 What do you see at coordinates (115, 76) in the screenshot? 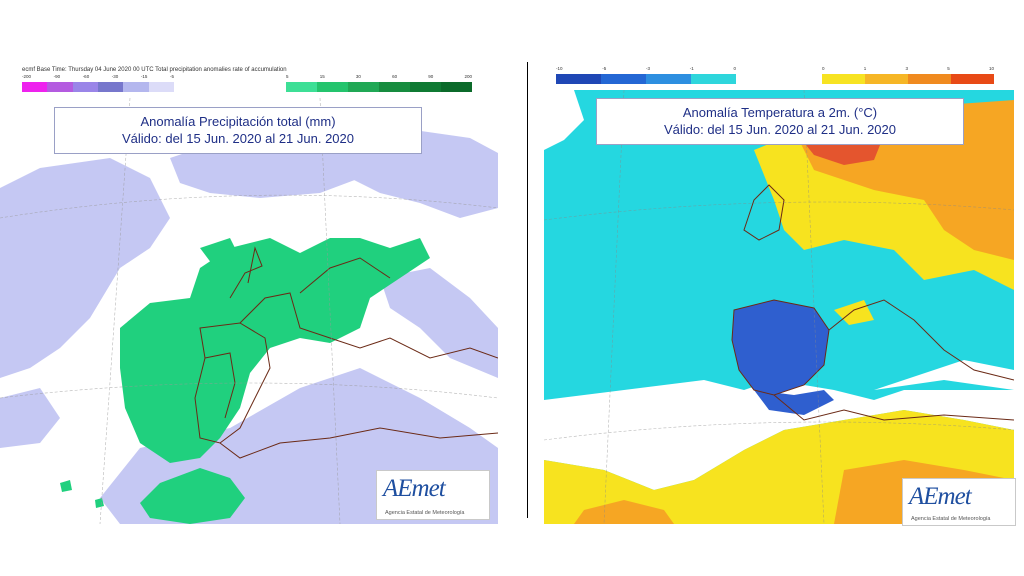
I see `precip-negative-tick: -30` at bounding box center [115, 76].